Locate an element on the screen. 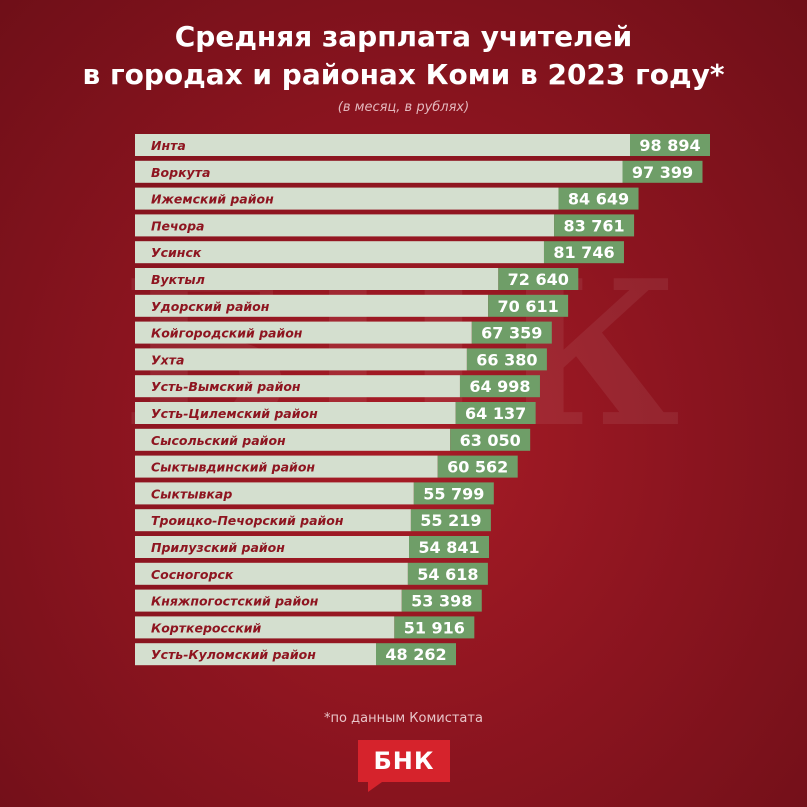 The width and height of the screenshot is (807, 807). data-label: 66 380 is located at coordinates (506, 359).